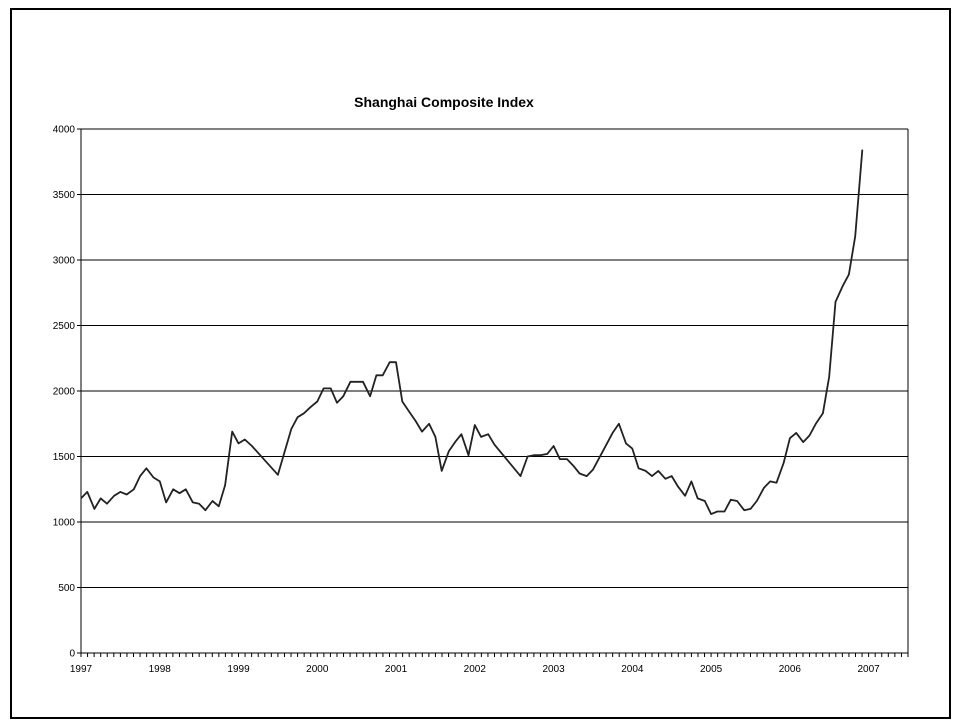 This screenshot has height=722, width=954. Describe the element at coordinates (711, 669) in the screenshot. I see `x-tick-label: 2005` at that location.